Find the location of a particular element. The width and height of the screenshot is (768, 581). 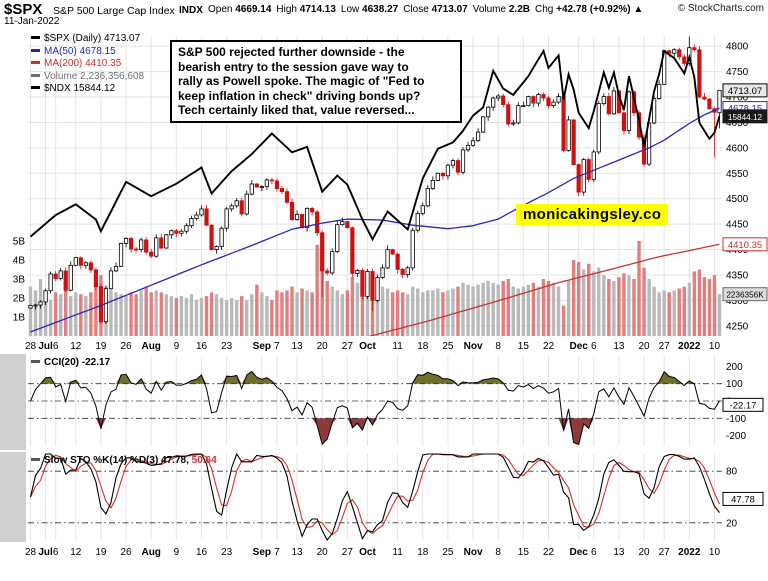

svg-text: 5B is located at coordinates (19, 242).